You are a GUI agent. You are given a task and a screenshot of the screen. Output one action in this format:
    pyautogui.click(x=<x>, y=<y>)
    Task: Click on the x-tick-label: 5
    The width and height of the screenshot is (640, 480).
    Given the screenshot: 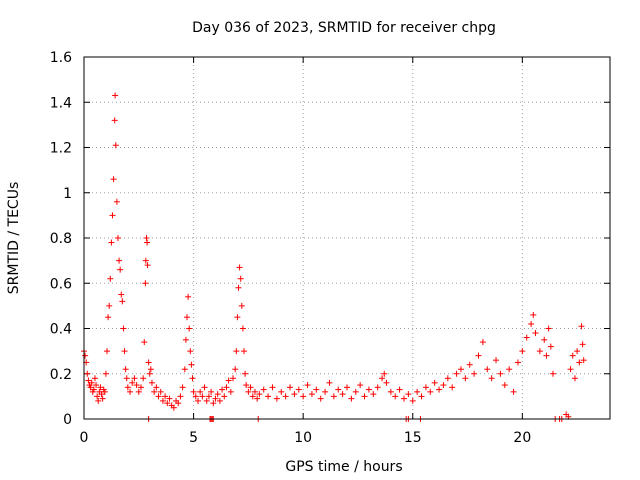 What is the action you would take?
    pyautogui.click(x=193, y=438)
    